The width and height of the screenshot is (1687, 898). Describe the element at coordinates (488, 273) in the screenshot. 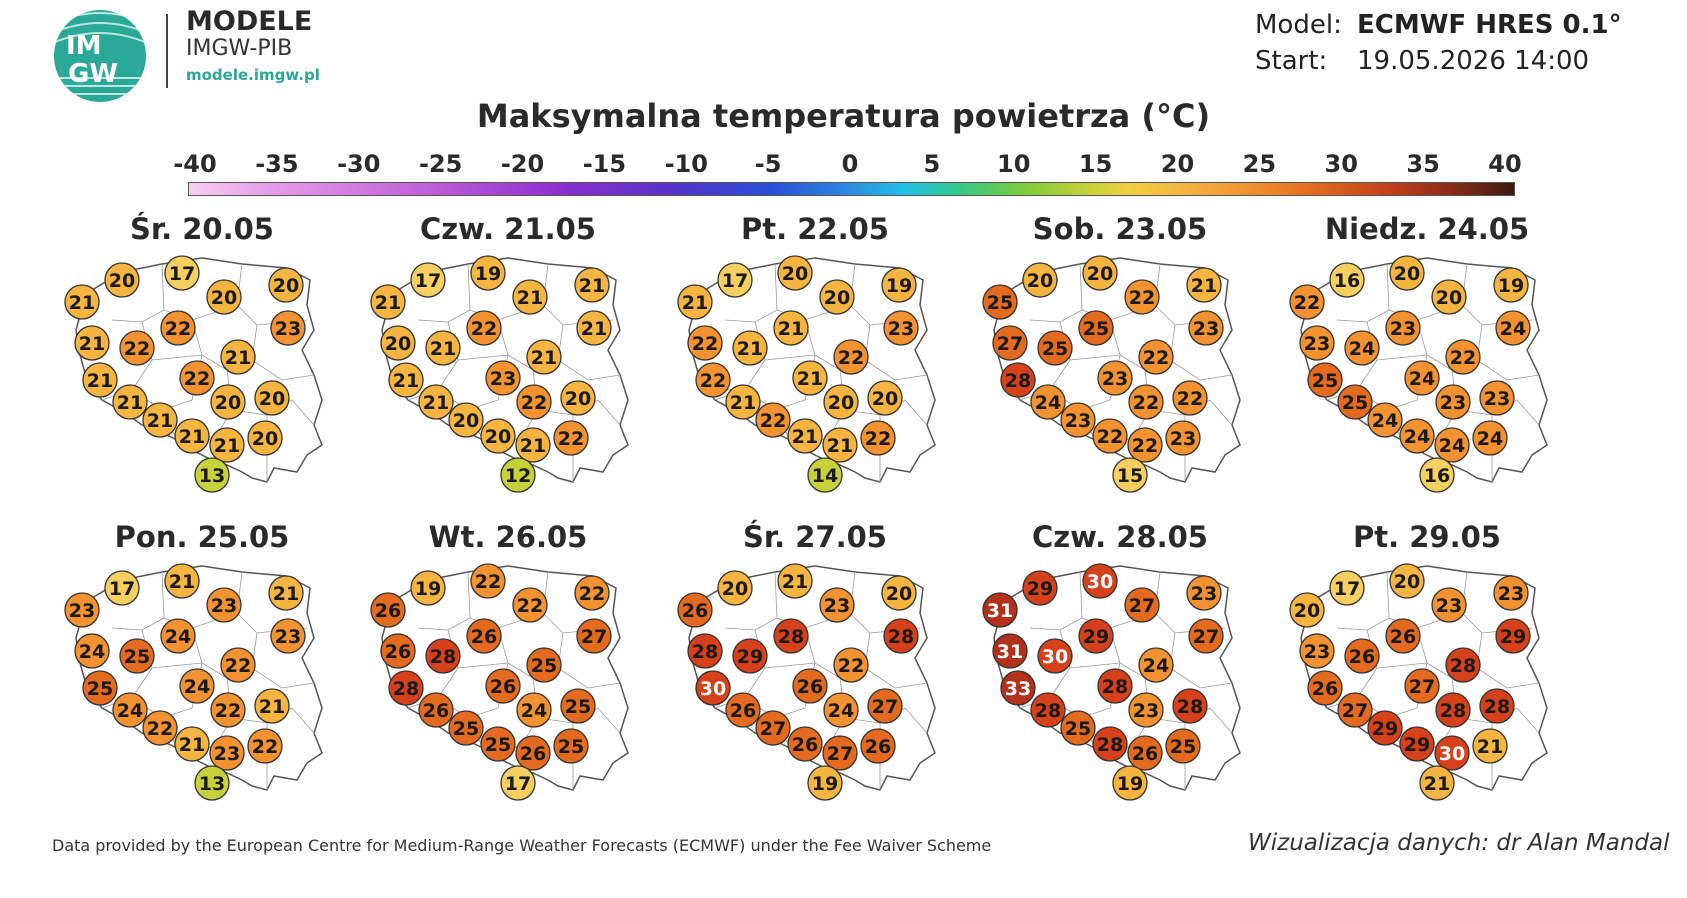

I see `temperature-marker: 19` at that location.